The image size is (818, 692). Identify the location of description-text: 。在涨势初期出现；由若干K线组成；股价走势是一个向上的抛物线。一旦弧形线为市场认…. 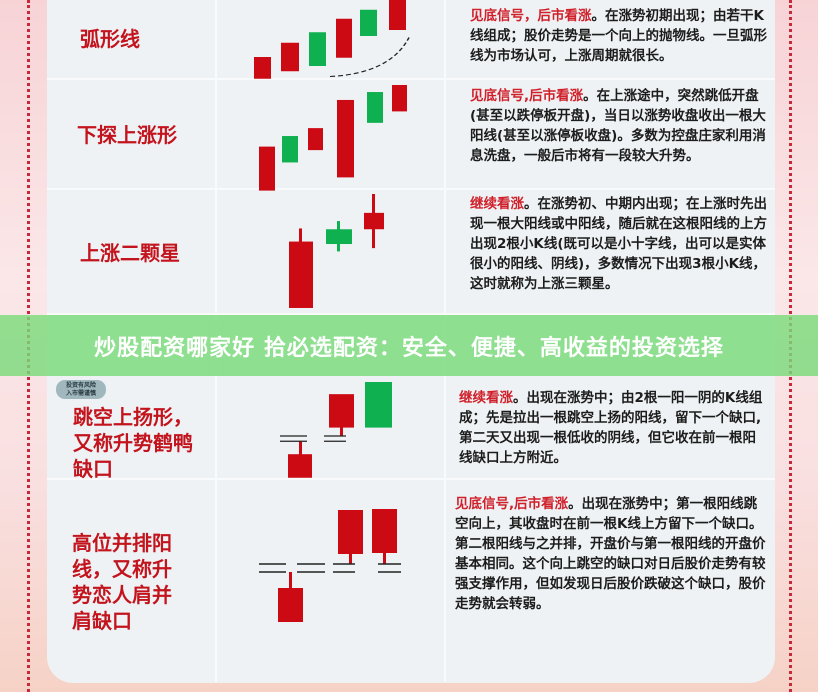
(618, 36).